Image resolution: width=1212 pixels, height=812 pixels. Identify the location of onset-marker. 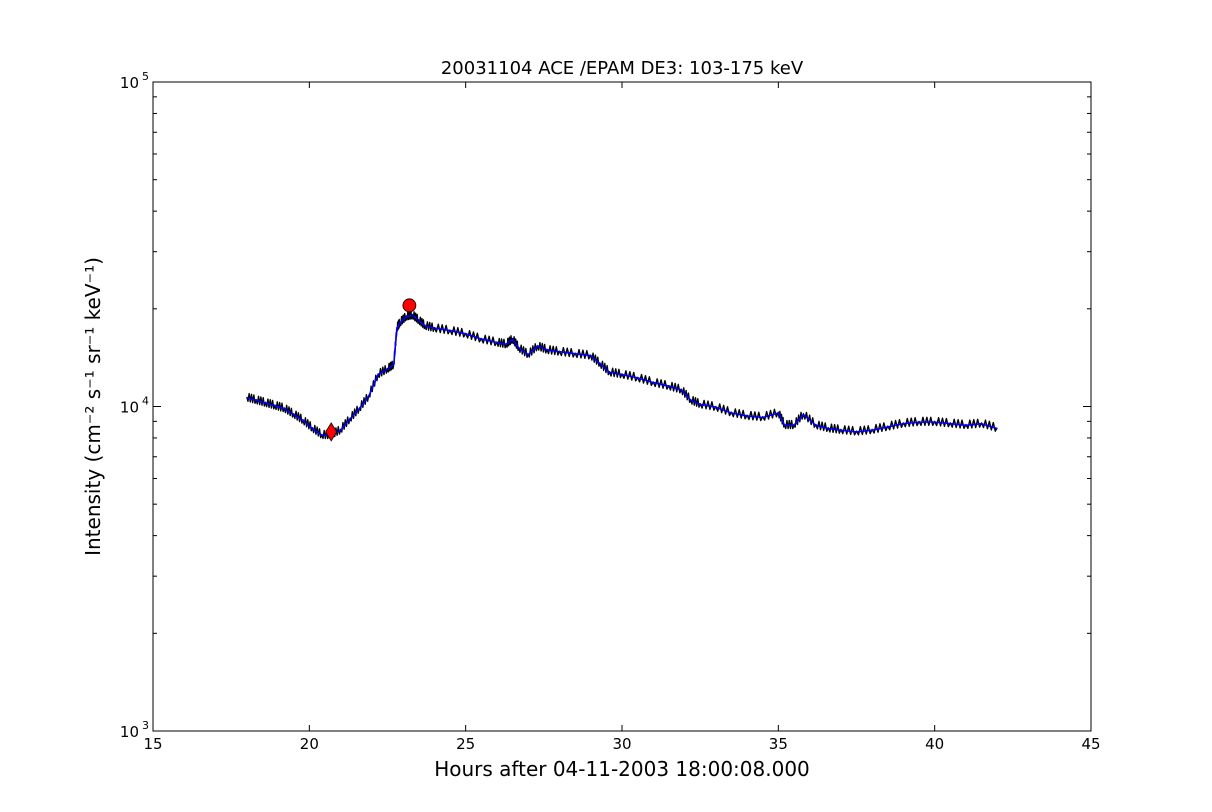
(331, 432).